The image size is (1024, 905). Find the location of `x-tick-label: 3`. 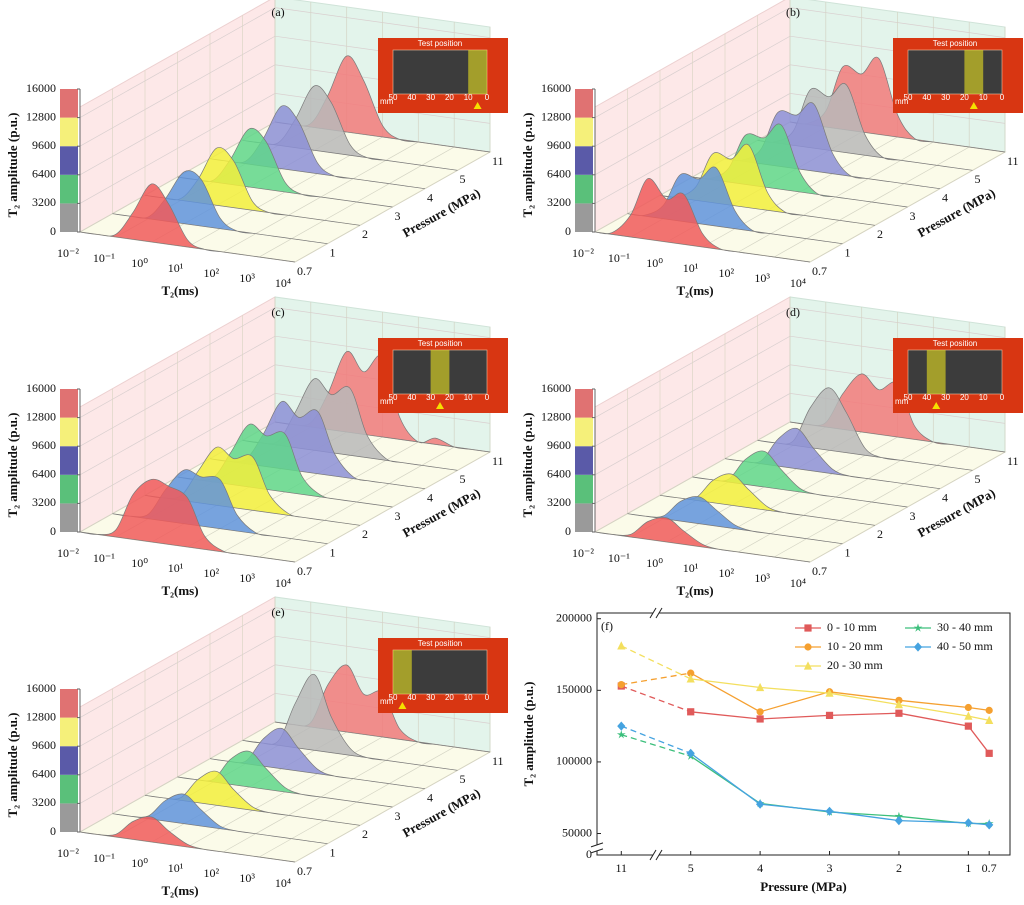

x-tick-label: 3 is located at coordinates (830, 868).